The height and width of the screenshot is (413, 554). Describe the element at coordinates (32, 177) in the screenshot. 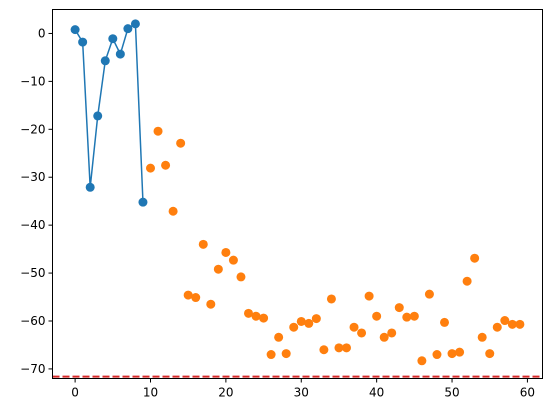

I see `y-tick-label: −30` at that location.